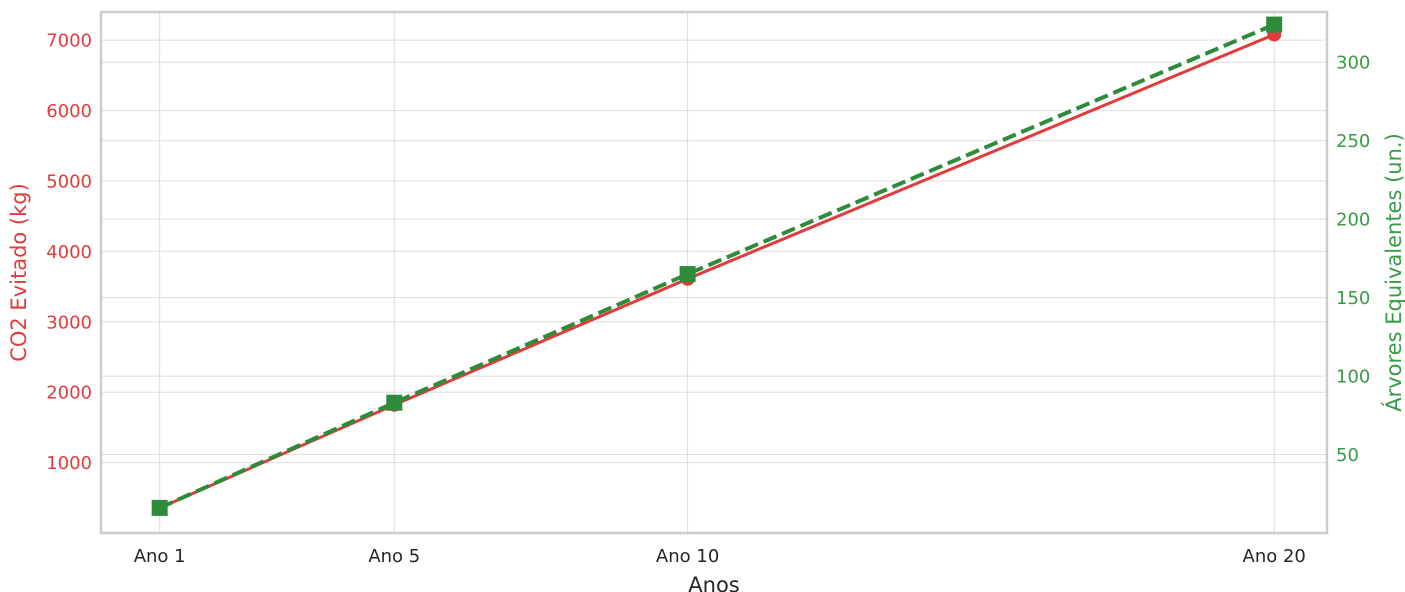  Describe the element at coordinates (1353, 377) in the screenshot. I see `y2-tick-label: 100` at that location.